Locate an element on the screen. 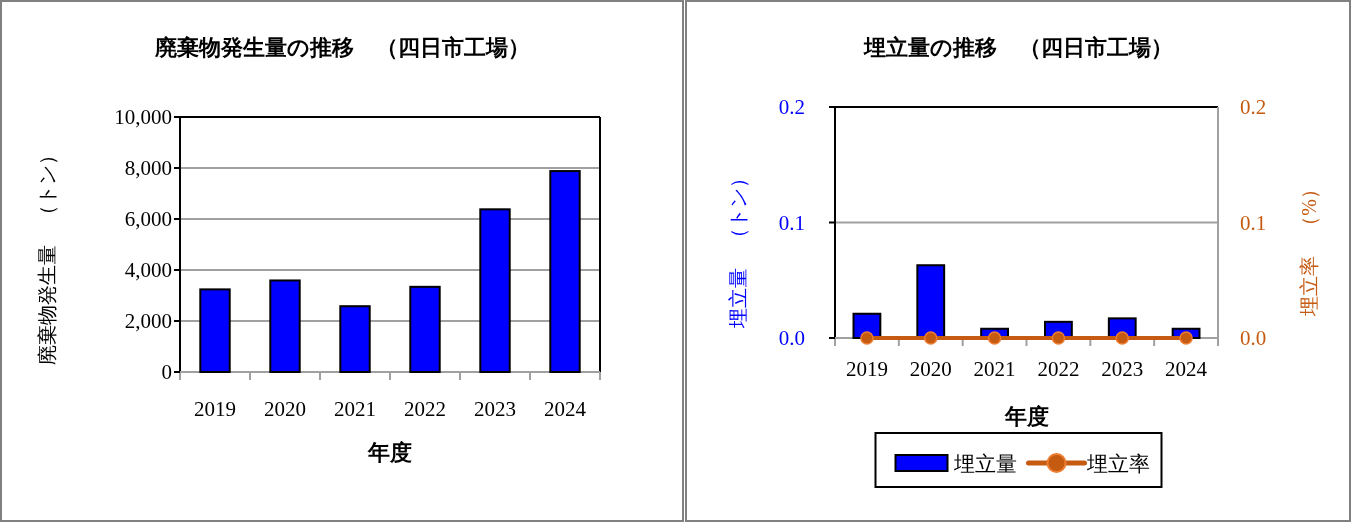 The width and height of the screenshot is (1352, 523). y-tick-label: 0 is located at coordinates (166, 372).